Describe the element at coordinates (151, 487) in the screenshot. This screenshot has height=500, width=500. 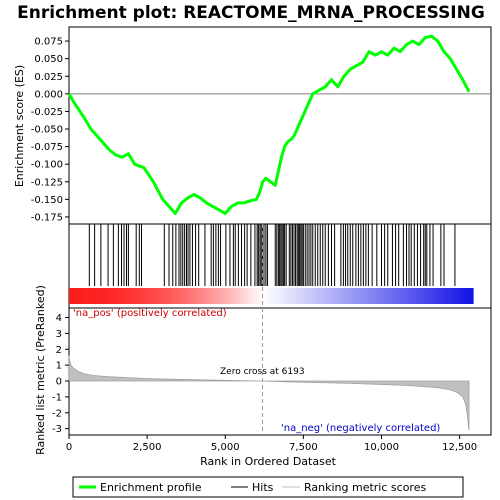
I see `legend-label-profile: Enrichment profile` at that location.